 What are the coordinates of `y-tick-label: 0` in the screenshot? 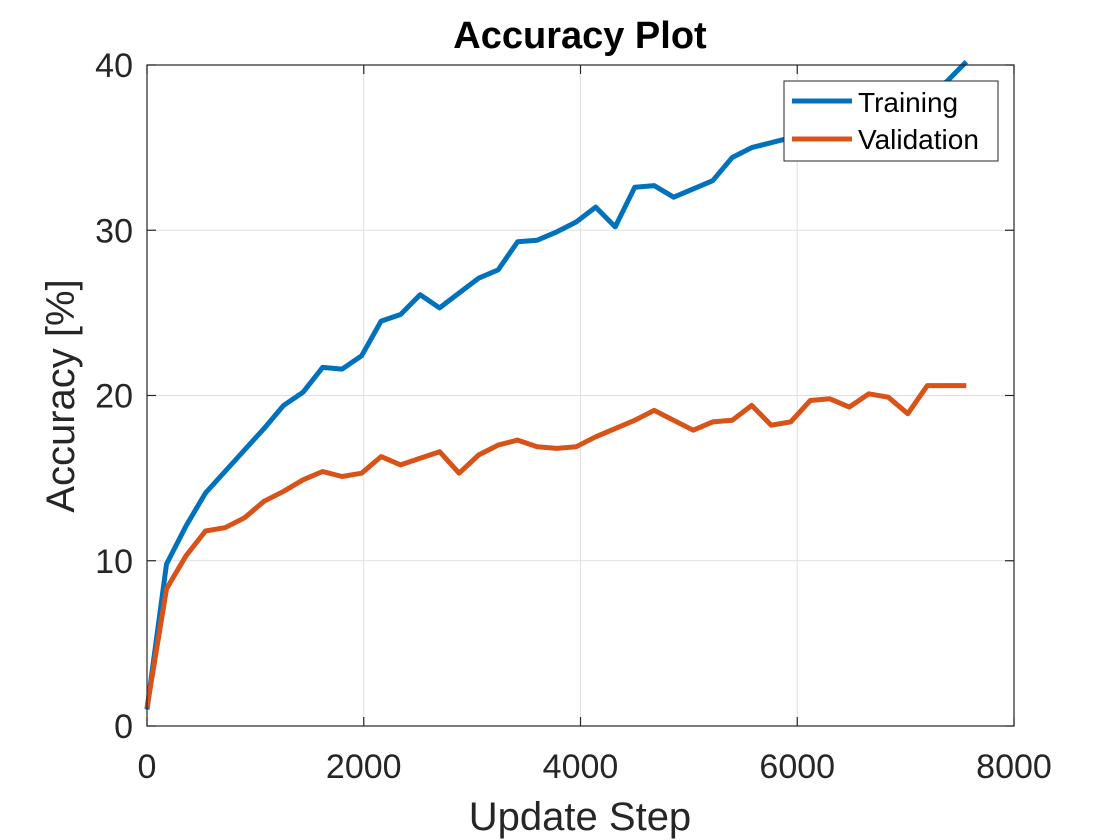 It's located at (123, 727).